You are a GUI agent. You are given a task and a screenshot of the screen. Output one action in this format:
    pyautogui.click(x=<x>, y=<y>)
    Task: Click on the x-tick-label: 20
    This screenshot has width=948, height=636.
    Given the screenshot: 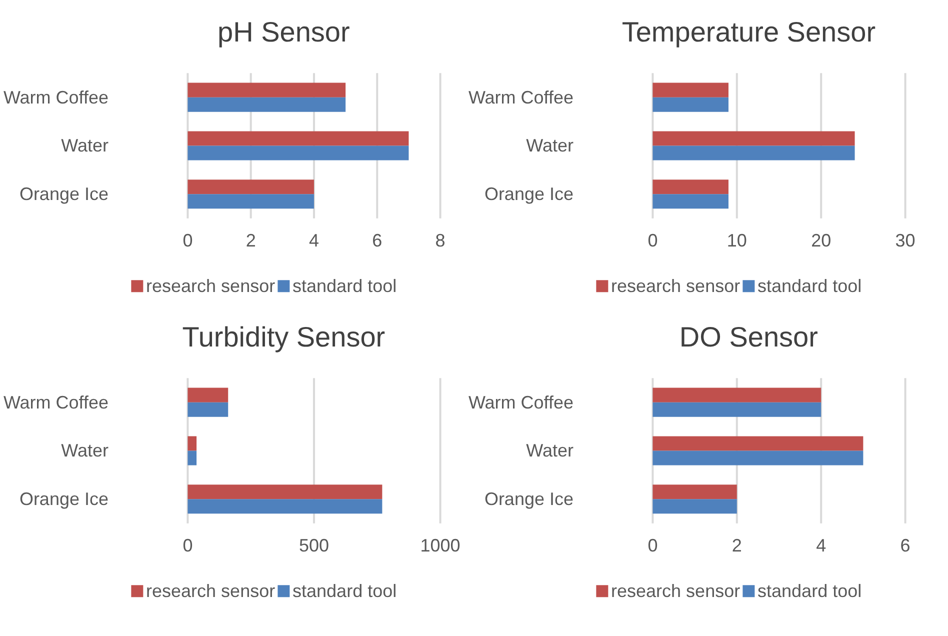 What is the action you would take?
    pyautogui.click(x=821, y=240)
    